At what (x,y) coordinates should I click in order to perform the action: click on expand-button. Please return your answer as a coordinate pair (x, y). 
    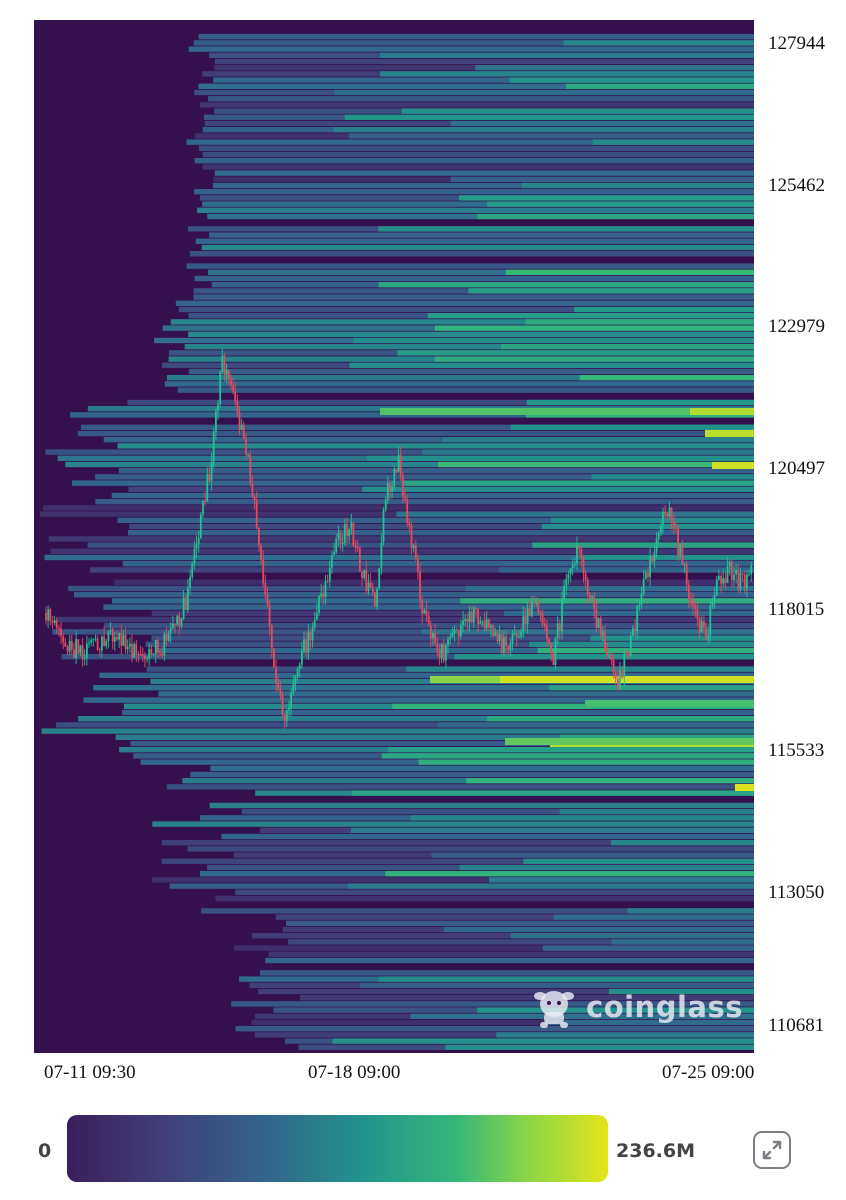
    Looking at the image, I should click on (772, 1150).